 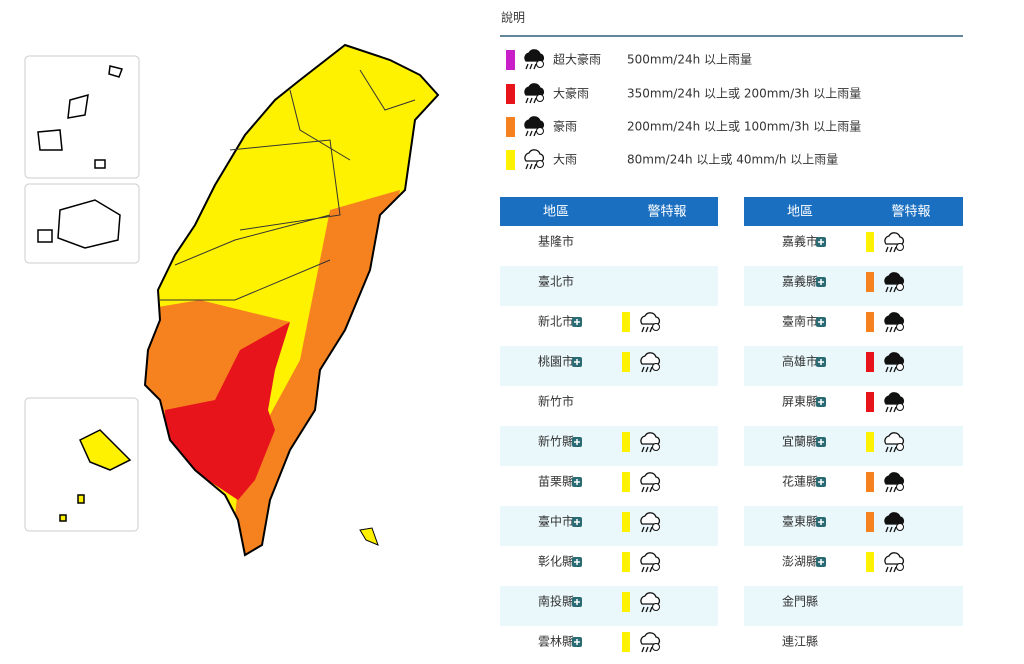 What do you see at coordinates (556, 281) in the screenshot?
I see `area-name: 臺北市` at bounding box center [556, 281].